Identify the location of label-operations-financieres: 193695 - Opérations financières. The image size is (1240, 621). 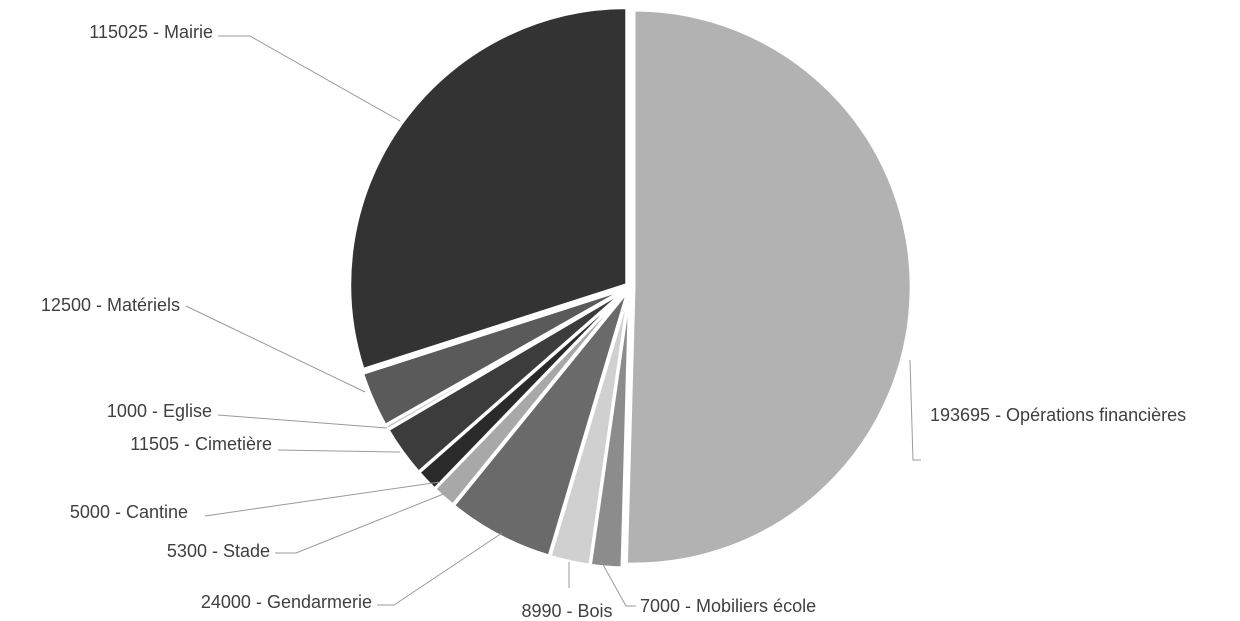
(1058, 415).